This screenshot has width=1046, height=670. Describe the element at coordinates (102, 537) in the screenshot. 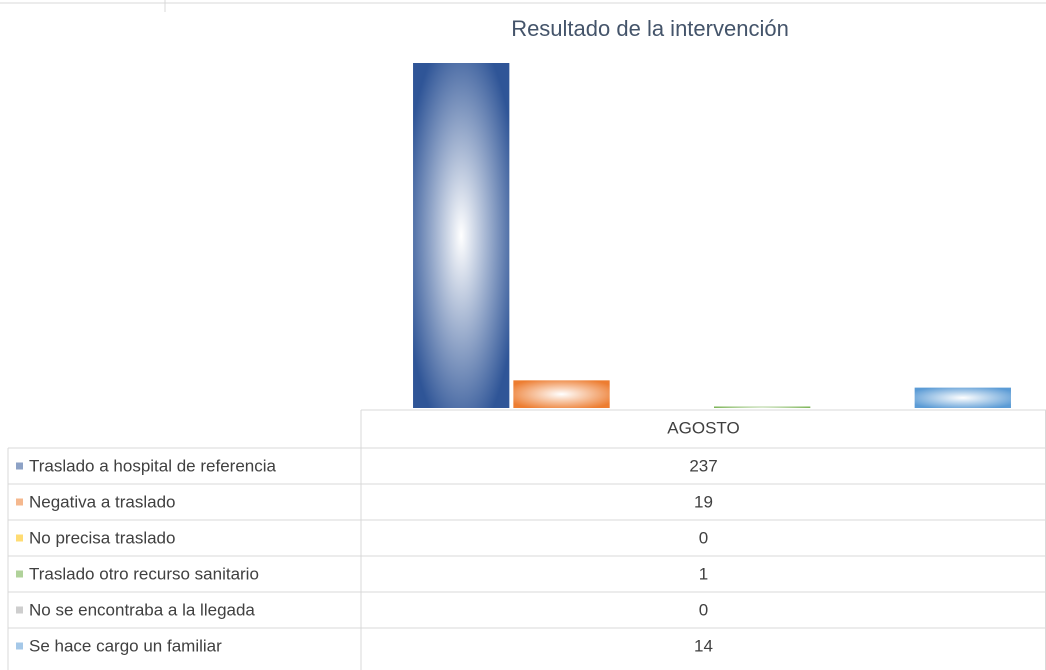

I see `legend-label: No precisa traslado` at that location.